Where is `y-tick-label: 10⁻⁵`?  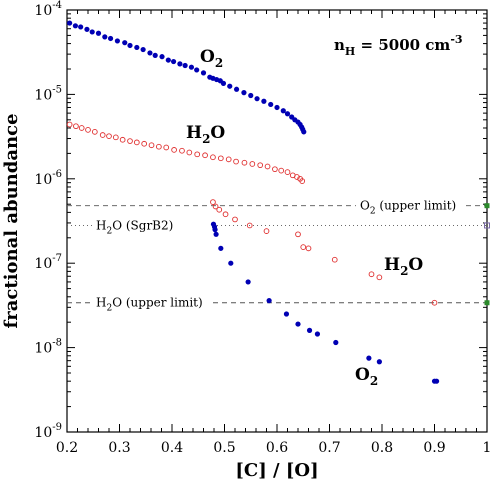
y-tick-label: 10⁻⁵ is located at coordinates (48, 93).